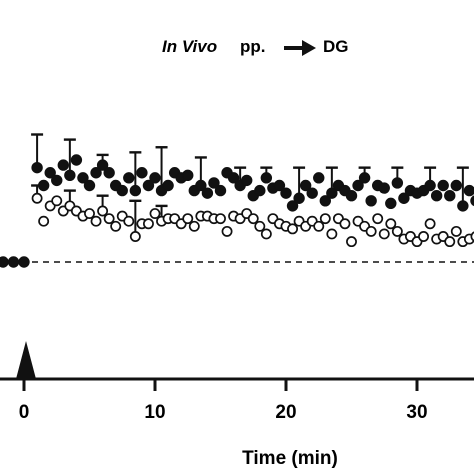 Image resolution: width=474 pixels, height=474 pixels. I want to click on chart-title-target: DG, so click(336, 46).